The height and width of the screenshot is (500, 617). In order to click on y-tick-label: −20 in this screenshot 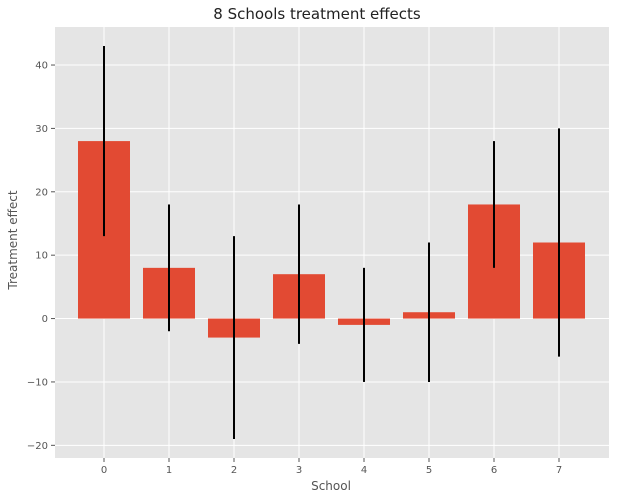, I will do `click(37, 446)`.